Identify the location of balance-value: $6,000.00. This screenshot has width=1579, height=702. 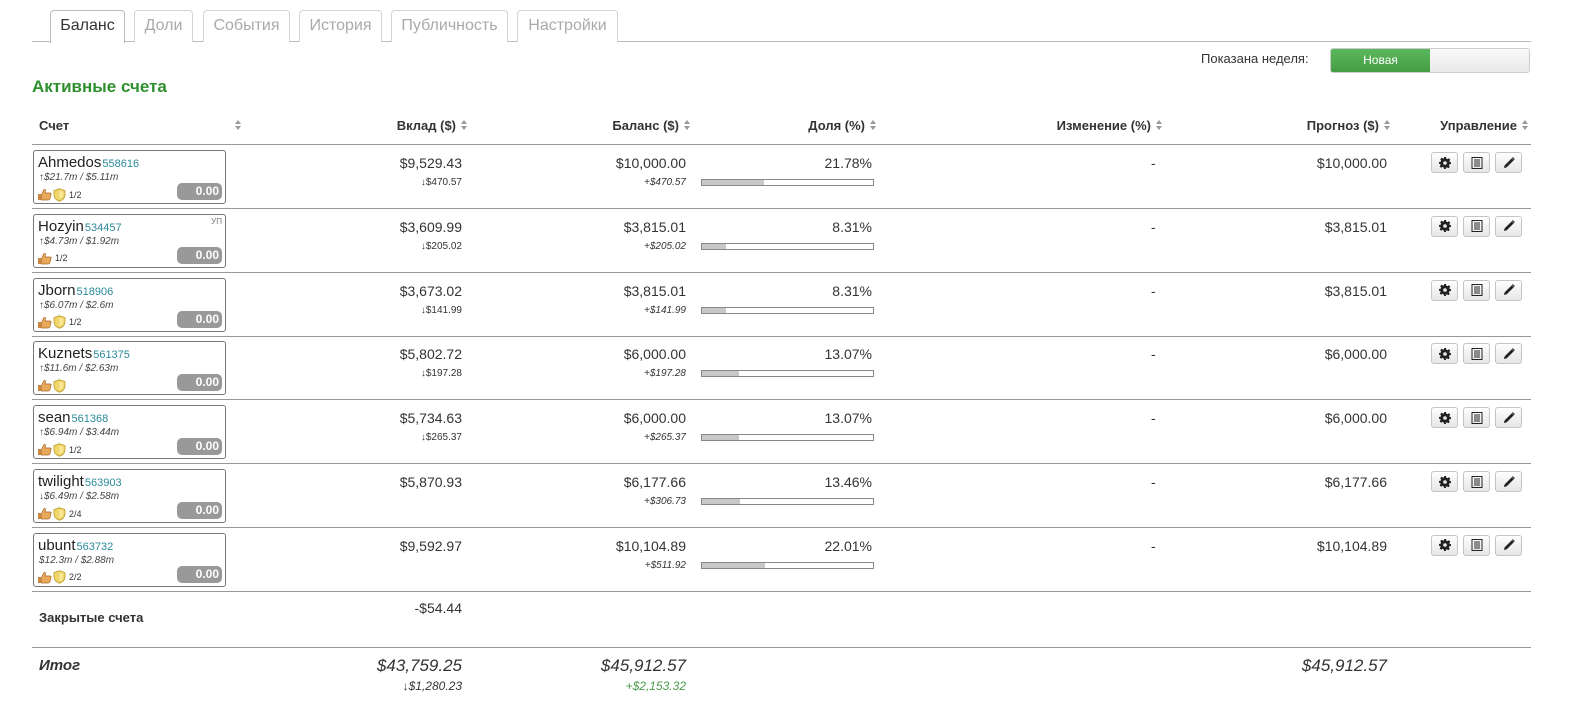
(654, 354).